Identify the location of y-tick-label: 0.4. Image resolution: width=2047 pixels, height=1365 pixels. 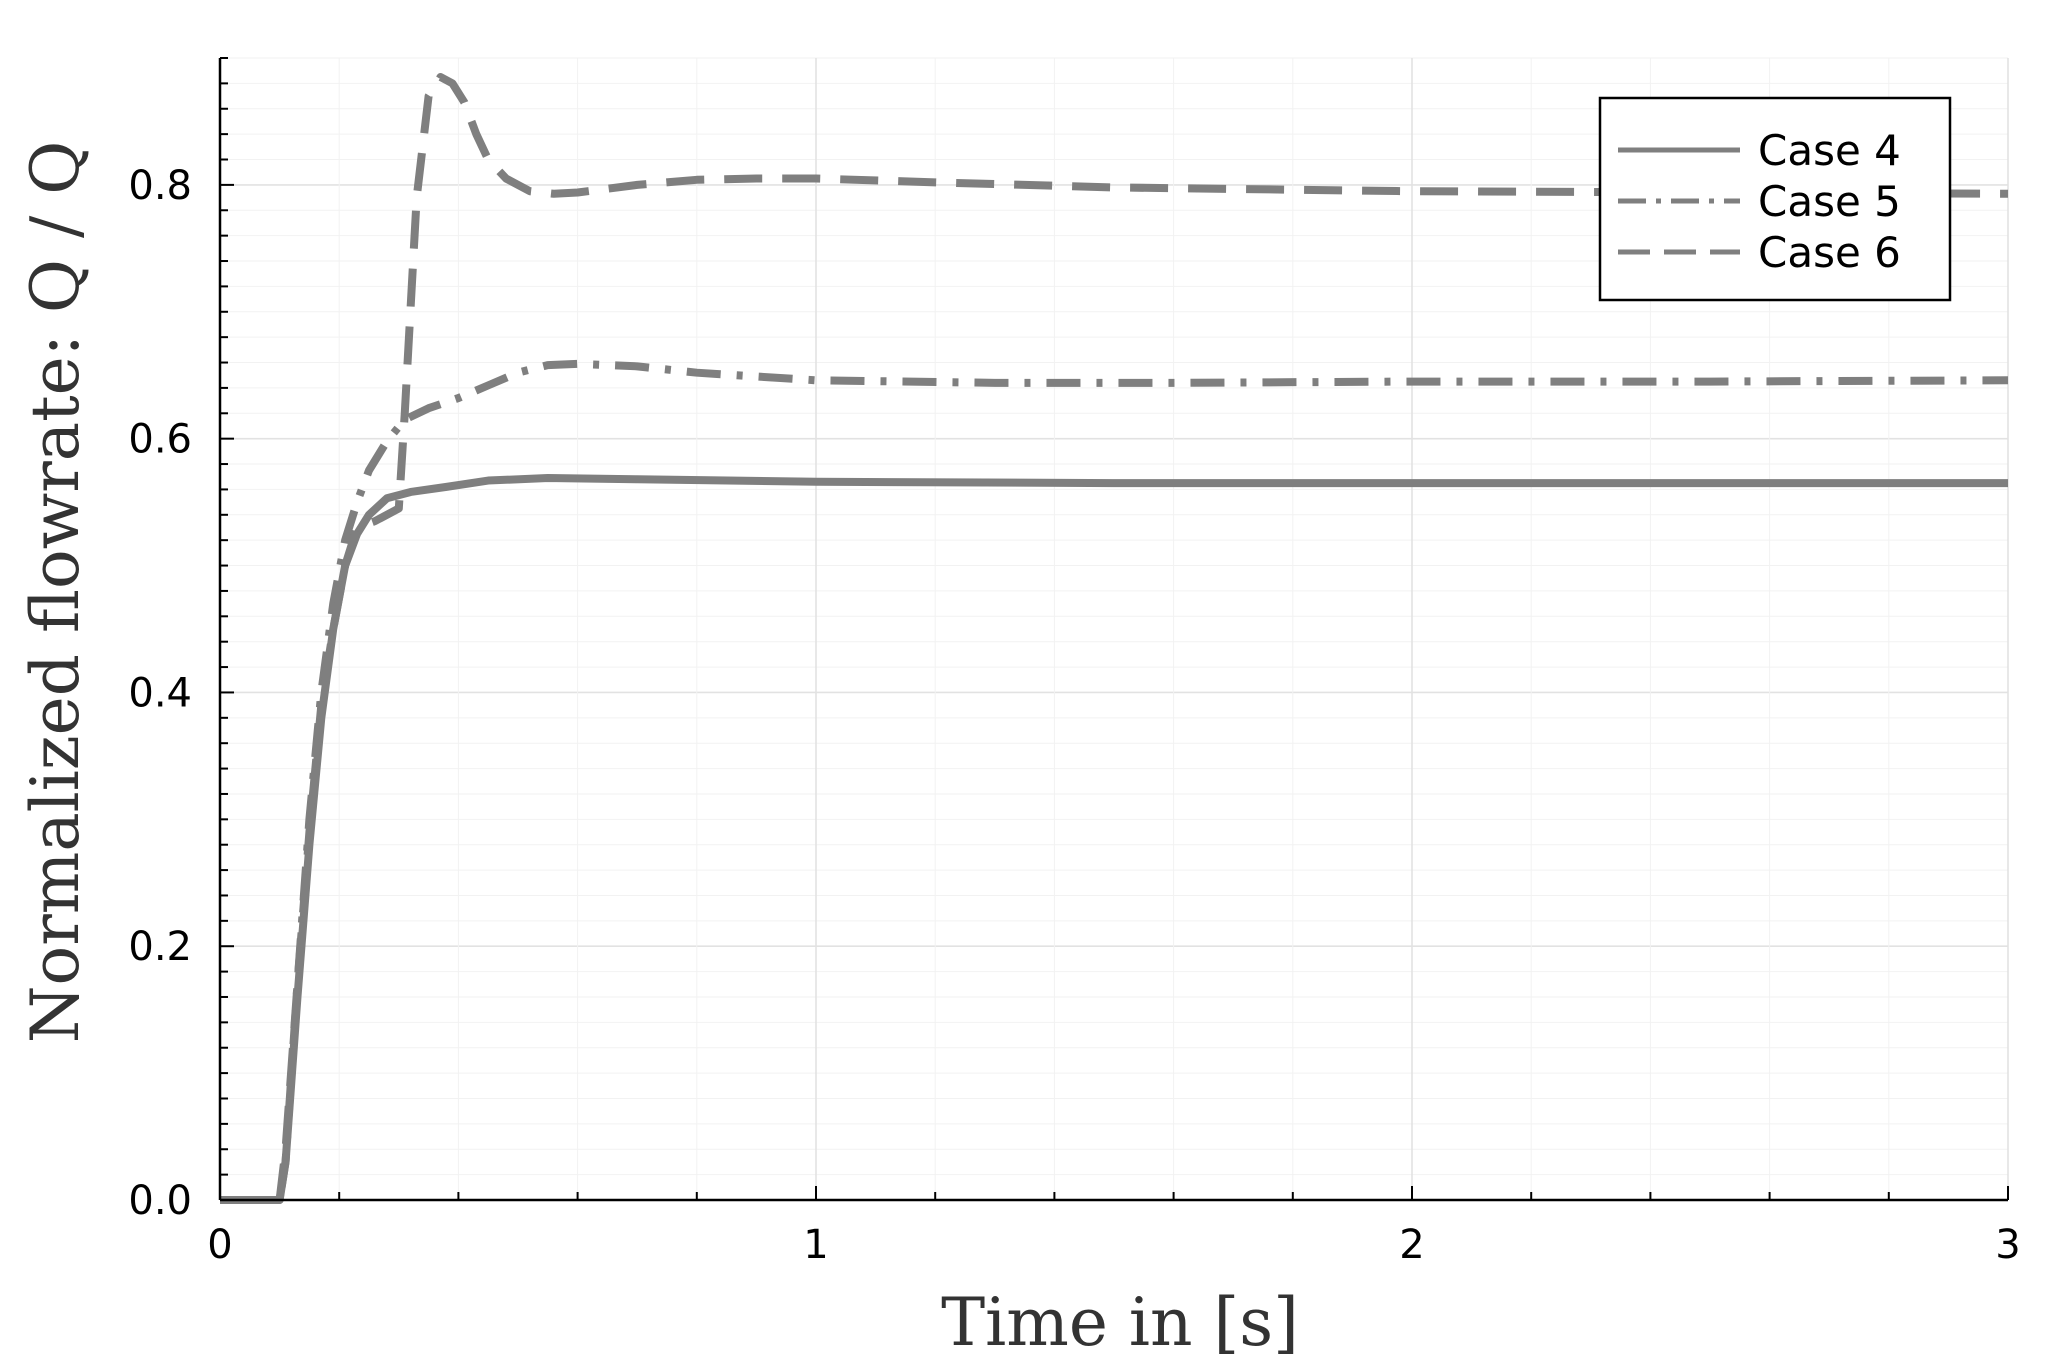
(160, 693).